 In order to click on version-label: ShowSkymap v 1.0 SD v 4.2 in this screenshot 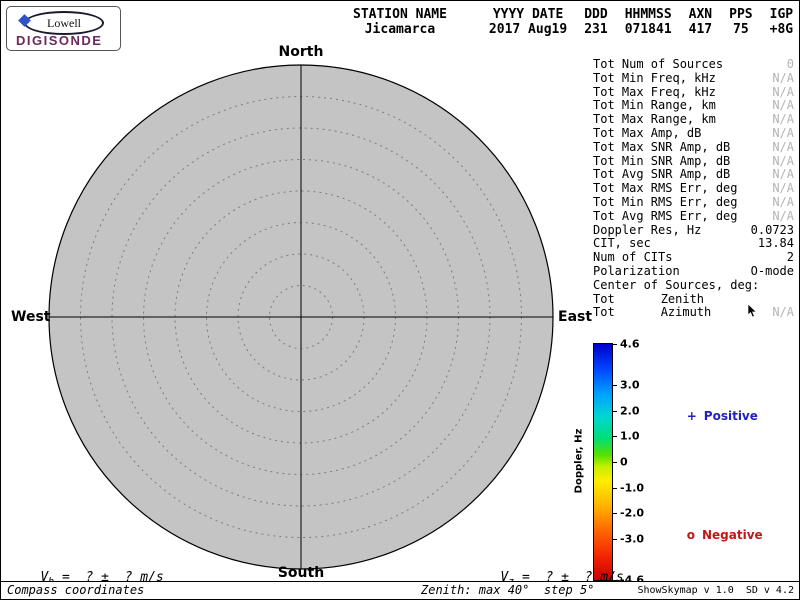, I will do `click(715, 590)`.